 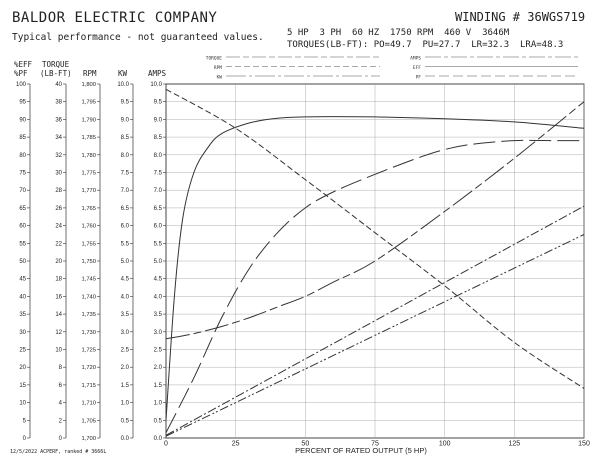 What do you see at coordinates (22, 227) in the screenshot?
I see `scale-label-eff_pf: 60` at bounding box center [22, 227].